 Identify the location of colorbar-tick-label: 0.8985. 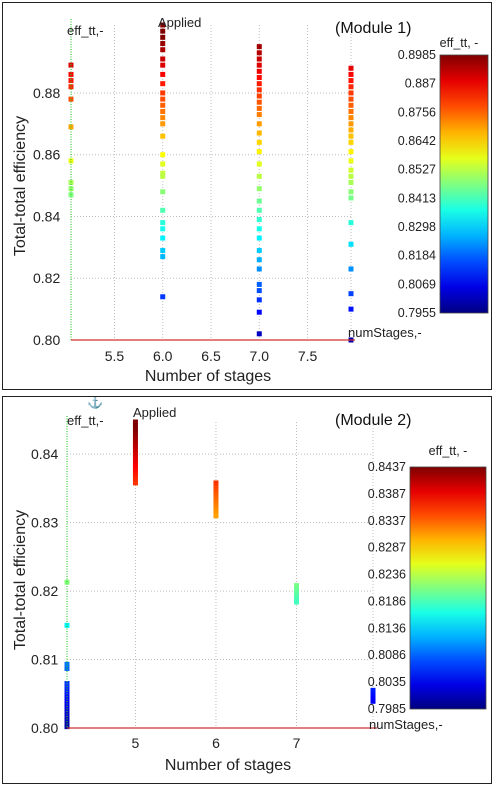
(417, 55).